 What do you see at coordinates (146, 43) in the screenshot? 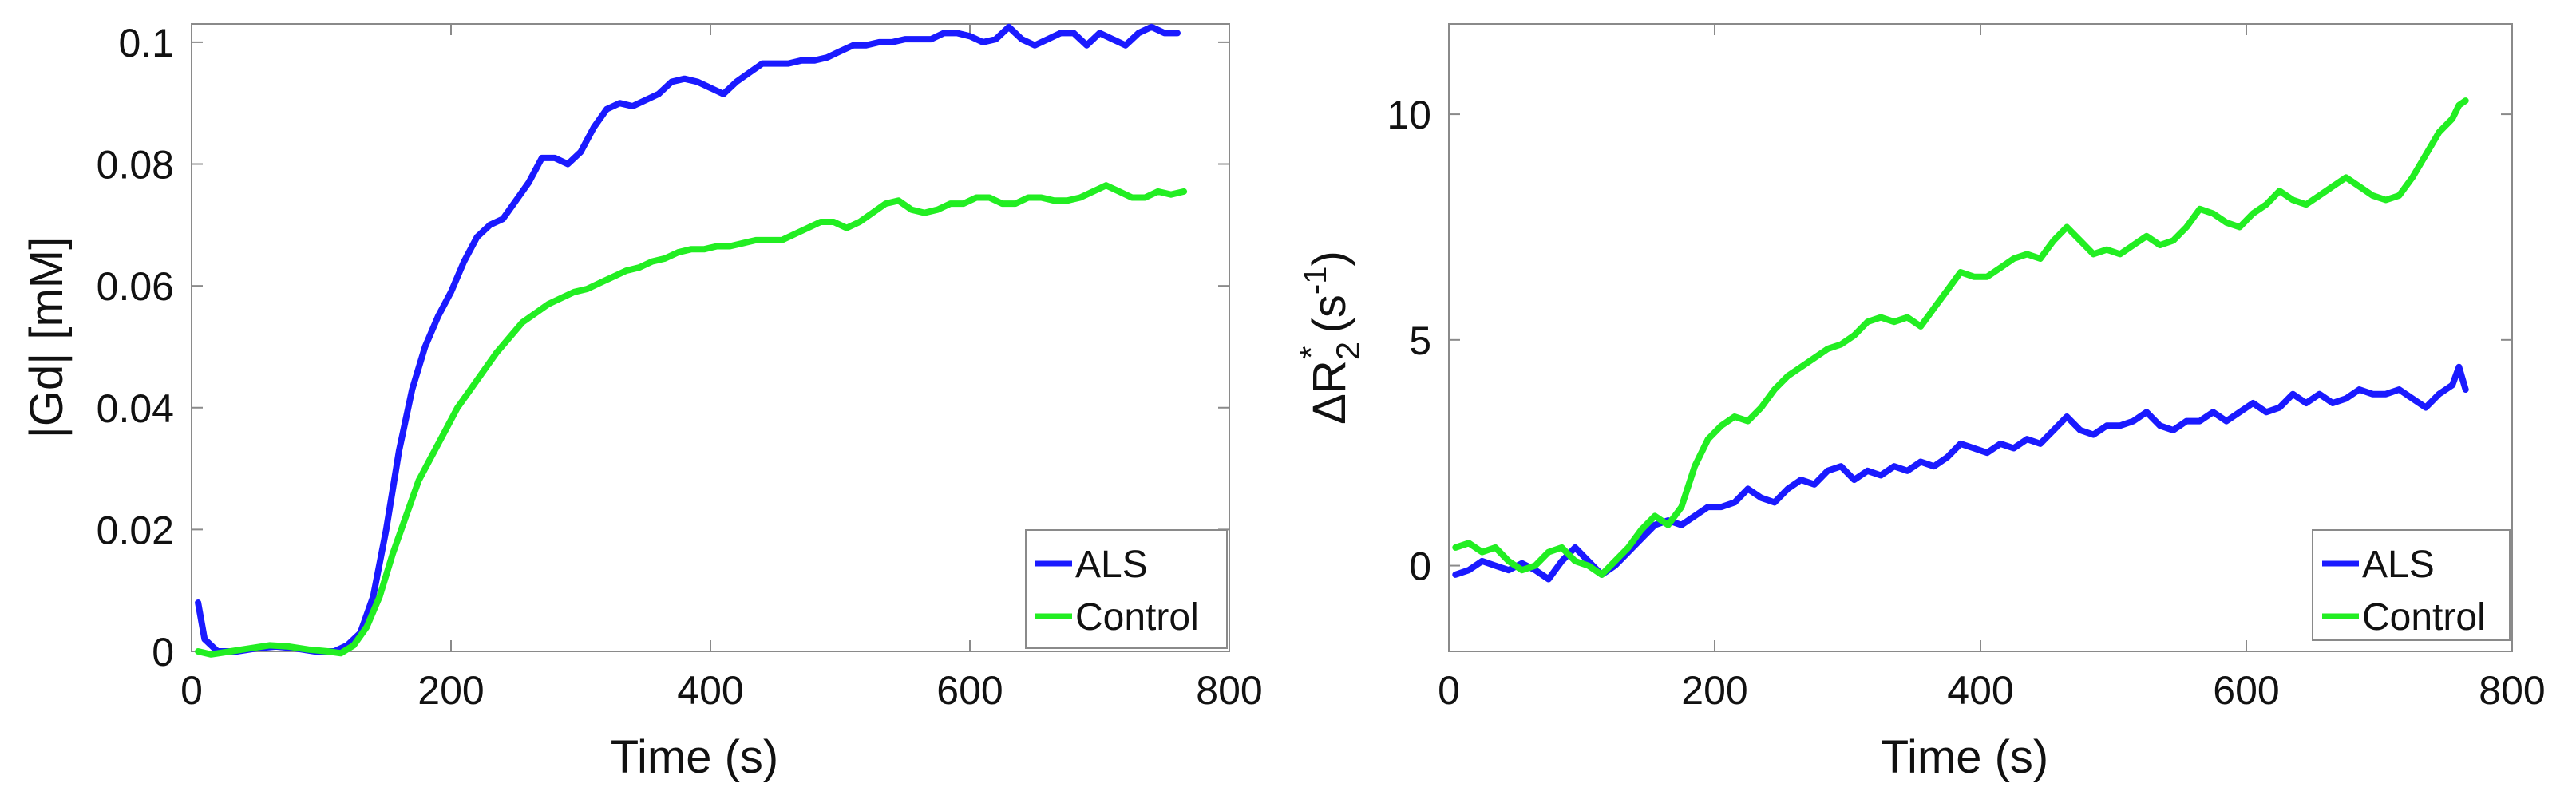
I see `y-tick-label: 0.1` at bounding box center [146, 43].